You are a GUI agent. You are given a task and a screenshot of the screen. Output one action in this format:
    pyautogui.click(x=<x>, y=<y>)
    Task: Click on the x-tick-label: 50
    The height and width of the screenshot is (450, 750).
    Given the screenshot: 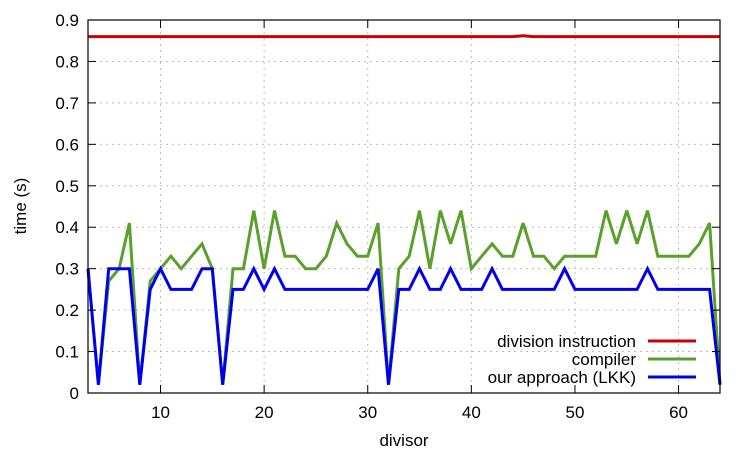 What is the action you would take?
    pyautogui.click(x=574, y=412)
    